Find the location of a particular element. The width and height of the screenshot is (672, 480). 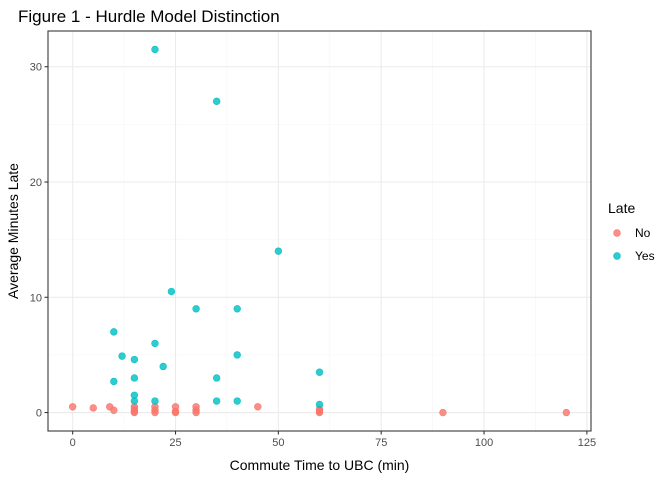

x-tick-label: 25 is located at coordinates (175, 443).